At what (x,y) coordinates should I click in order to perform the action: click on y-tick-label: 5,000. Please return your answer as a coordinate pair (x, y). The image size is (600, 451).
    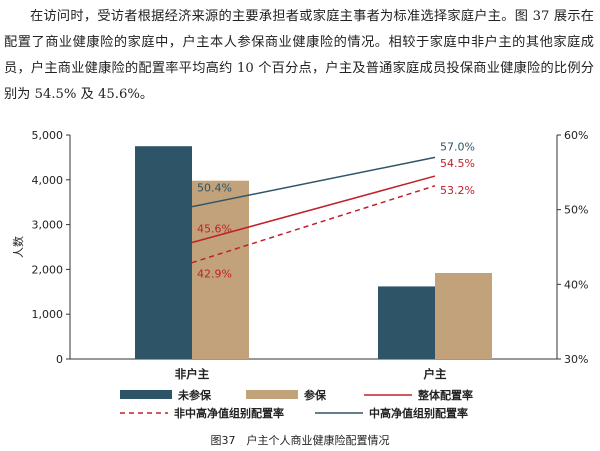
    Looking at the image, I should click on (48, 135).